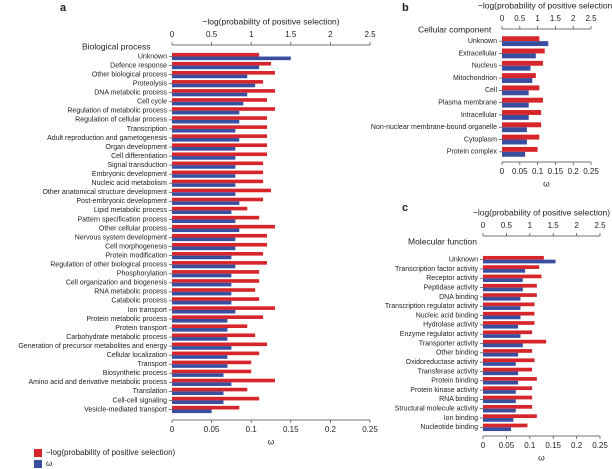  Describe the element at coordinates (129, 174) in the screenshot. I see `category-label: Embryonic development` at that location.